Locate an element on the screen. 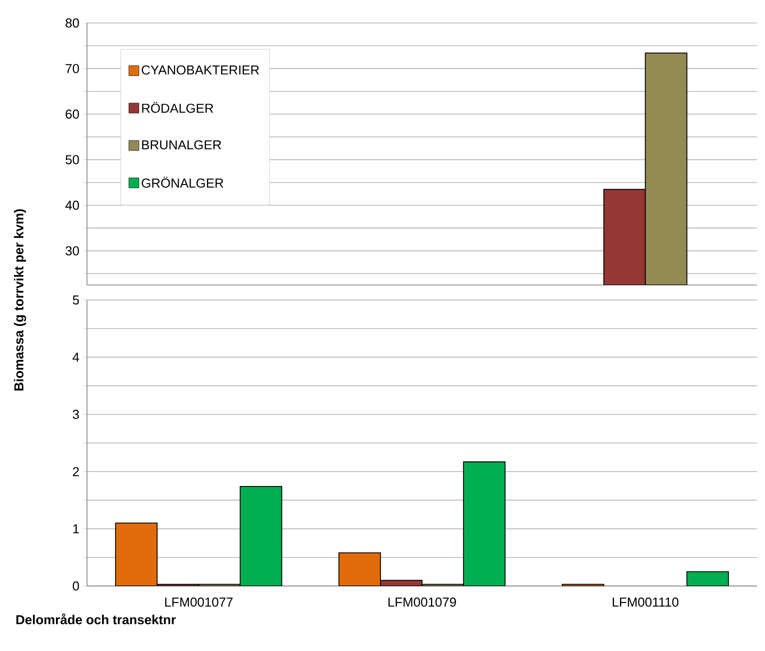 This screenshot has width=765, height=651. x-tick-label: LFM001077 is located at coordinates (199, 602).